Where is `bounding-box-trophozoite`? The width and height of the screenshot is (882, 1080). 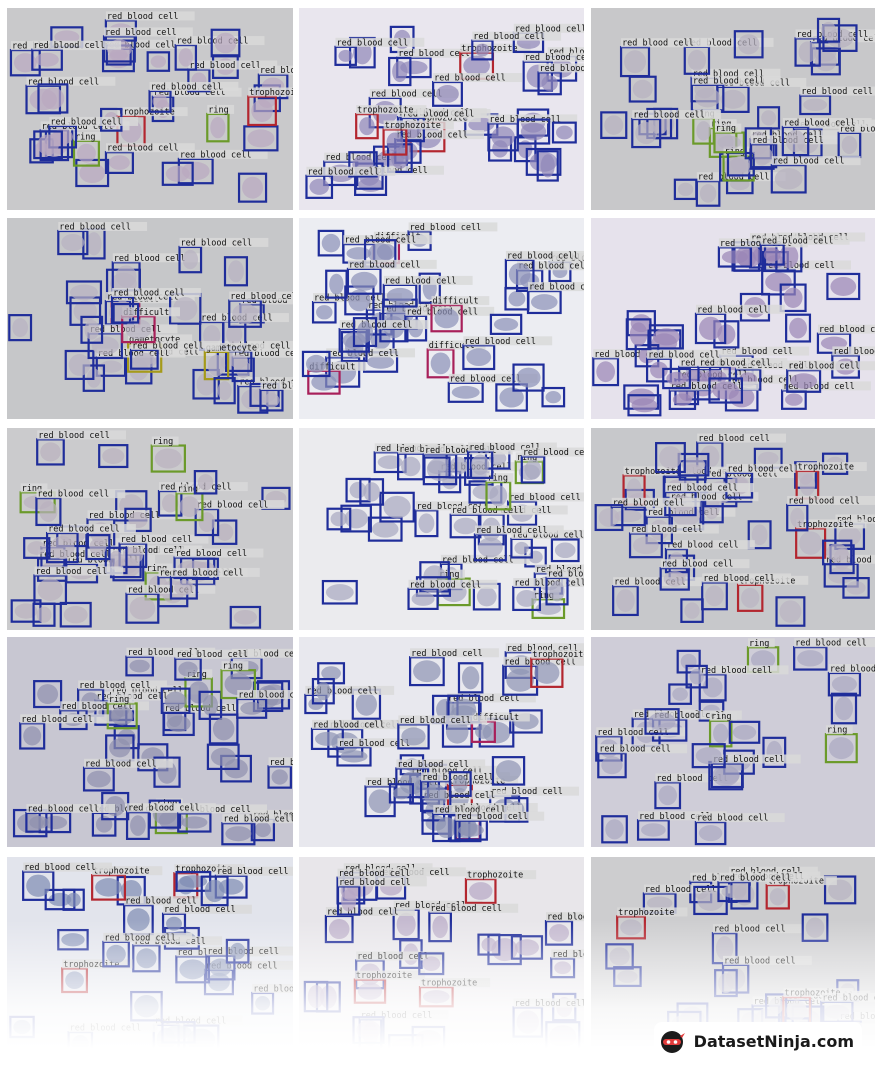
bounding-box-trophozoite is located at coordinates (811, 543).